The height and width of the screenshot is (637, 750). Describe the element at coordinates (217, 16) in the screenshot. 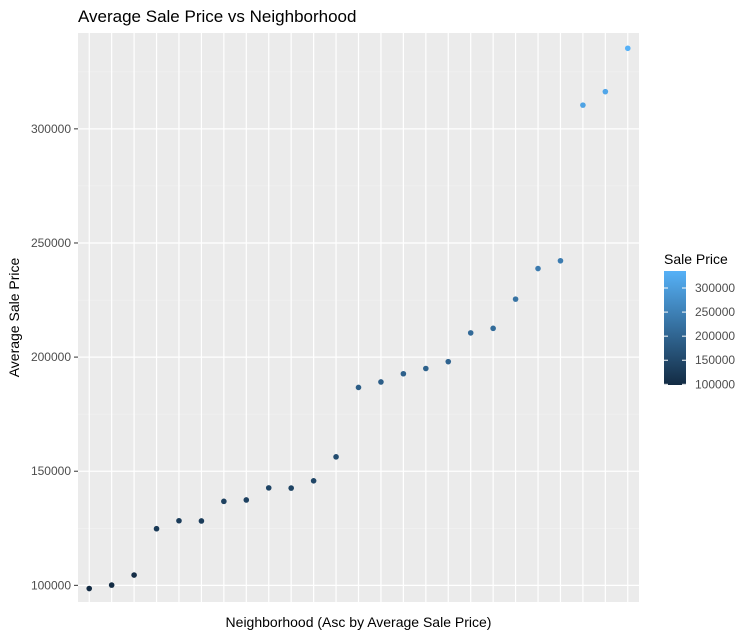

I see `chart-title: Average Sale Price vs Neighborhood` at that location.